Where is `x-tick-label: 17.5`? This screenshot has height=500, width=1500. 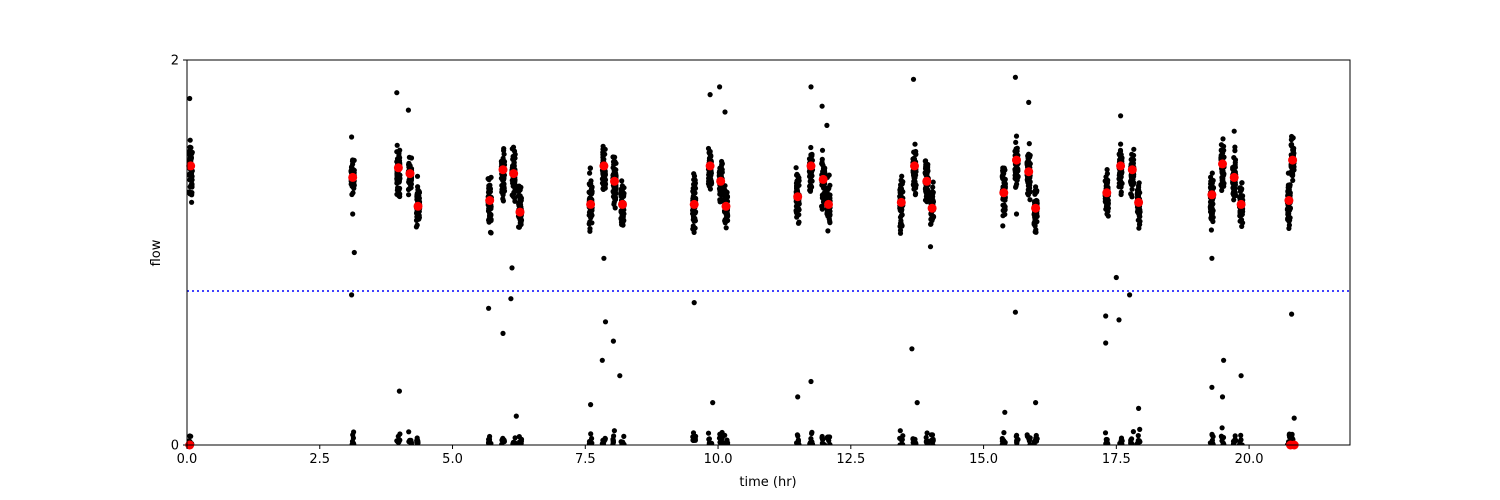 x-tick-label: 17.5 is located at coordinates (1116, 459).